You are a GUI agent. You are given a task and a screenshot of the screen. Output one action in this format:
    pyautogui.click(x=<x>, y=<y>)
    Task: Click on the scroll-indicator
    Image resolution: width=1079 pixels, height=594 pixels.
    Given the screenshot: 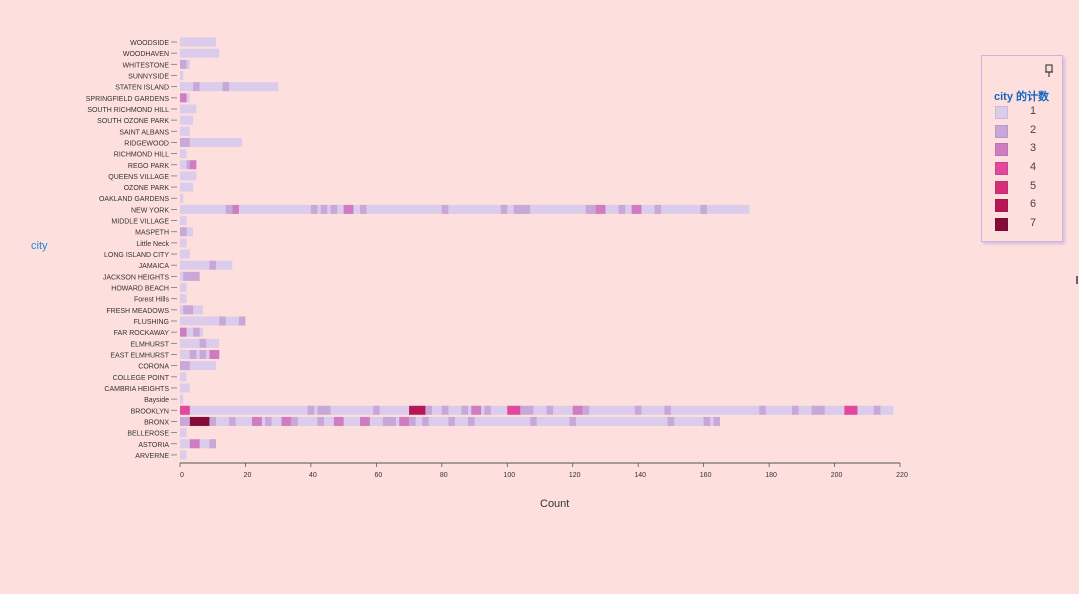 What is the action you would take?
    pyautogui.click(x=1077, y=280)
    